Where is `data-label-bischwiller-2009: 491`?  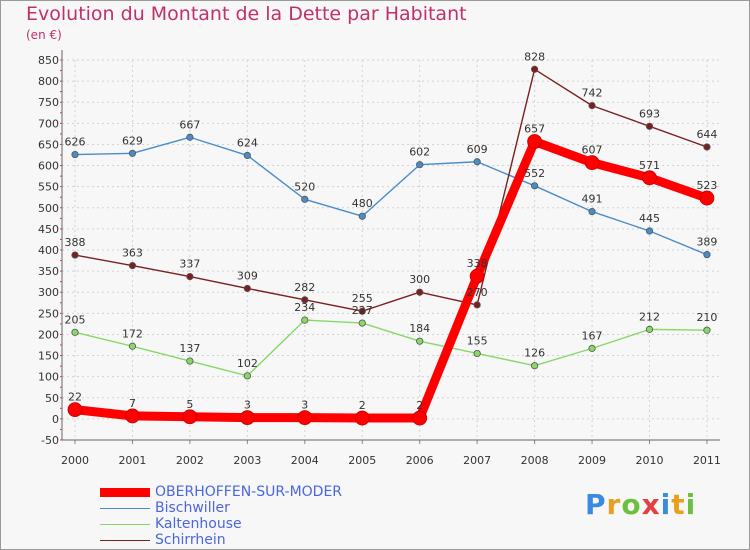 data-label-bischwiller-2009: 491 is located at coordinates (592, 199).